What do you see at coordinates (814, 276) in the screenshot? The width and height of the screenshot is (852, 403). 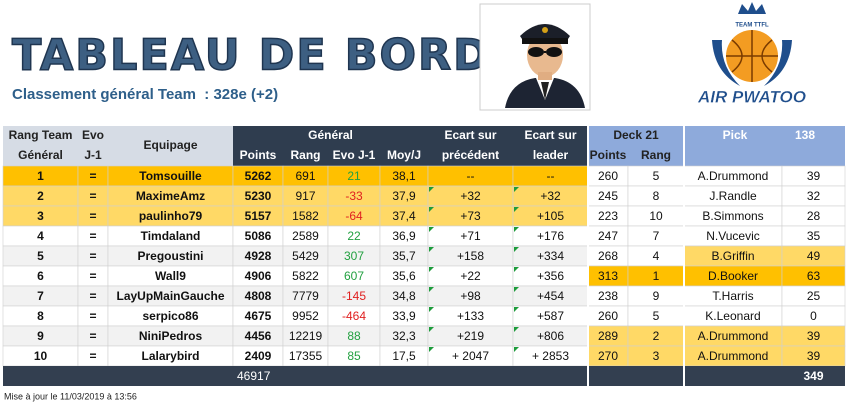 I see `cell-text: 63` at bounding box center [814, 276].